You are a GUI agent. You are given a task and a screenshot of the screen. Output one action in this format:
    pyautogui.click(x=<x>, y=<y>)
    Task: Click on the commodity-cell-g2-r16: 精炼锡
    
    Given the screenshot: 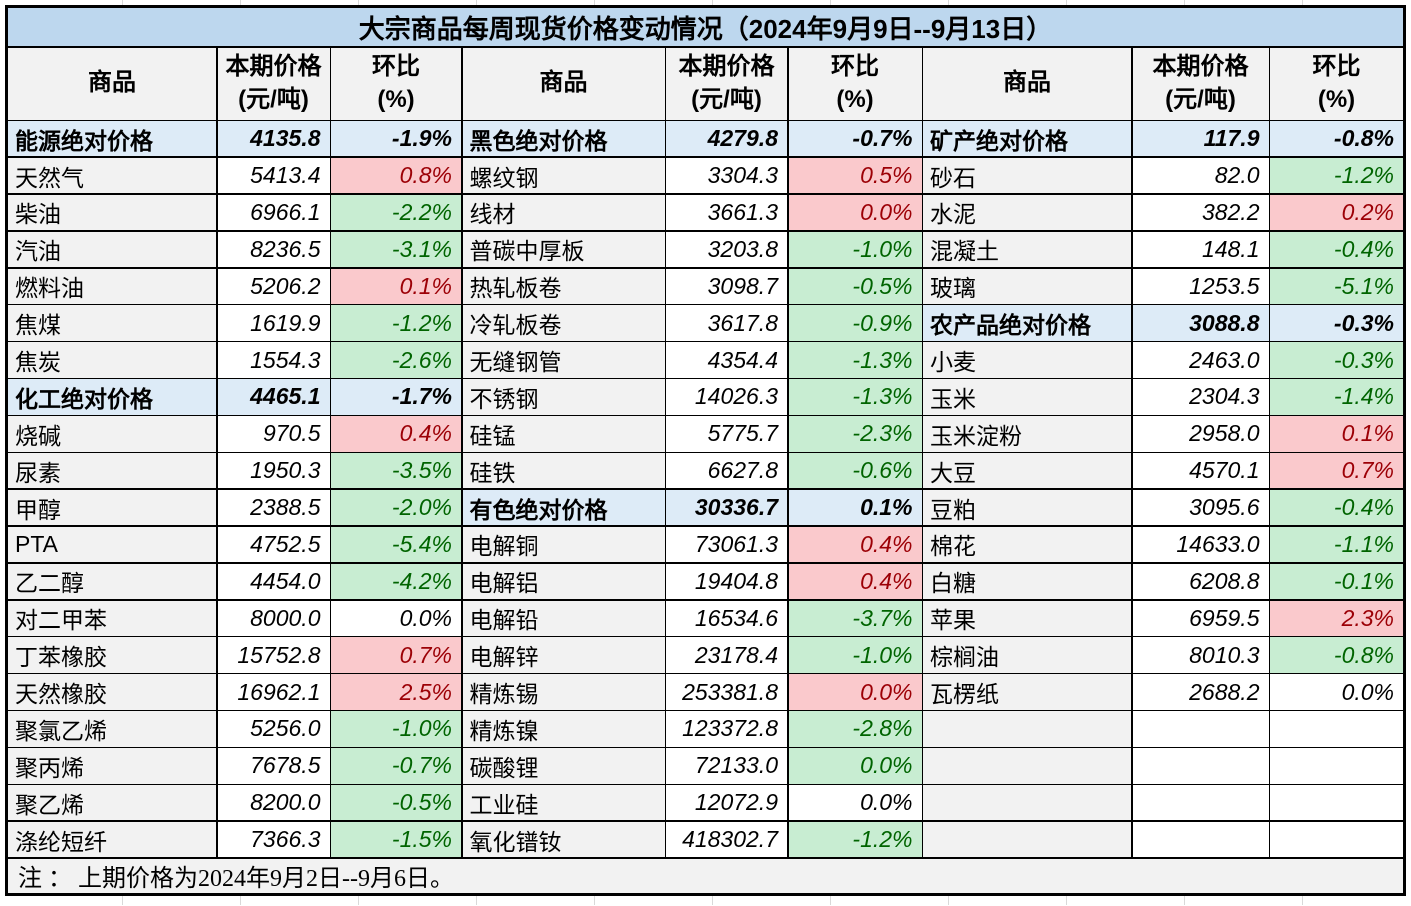 What is the action you would take?
    pyautogui.click(x=563, y=692)
    